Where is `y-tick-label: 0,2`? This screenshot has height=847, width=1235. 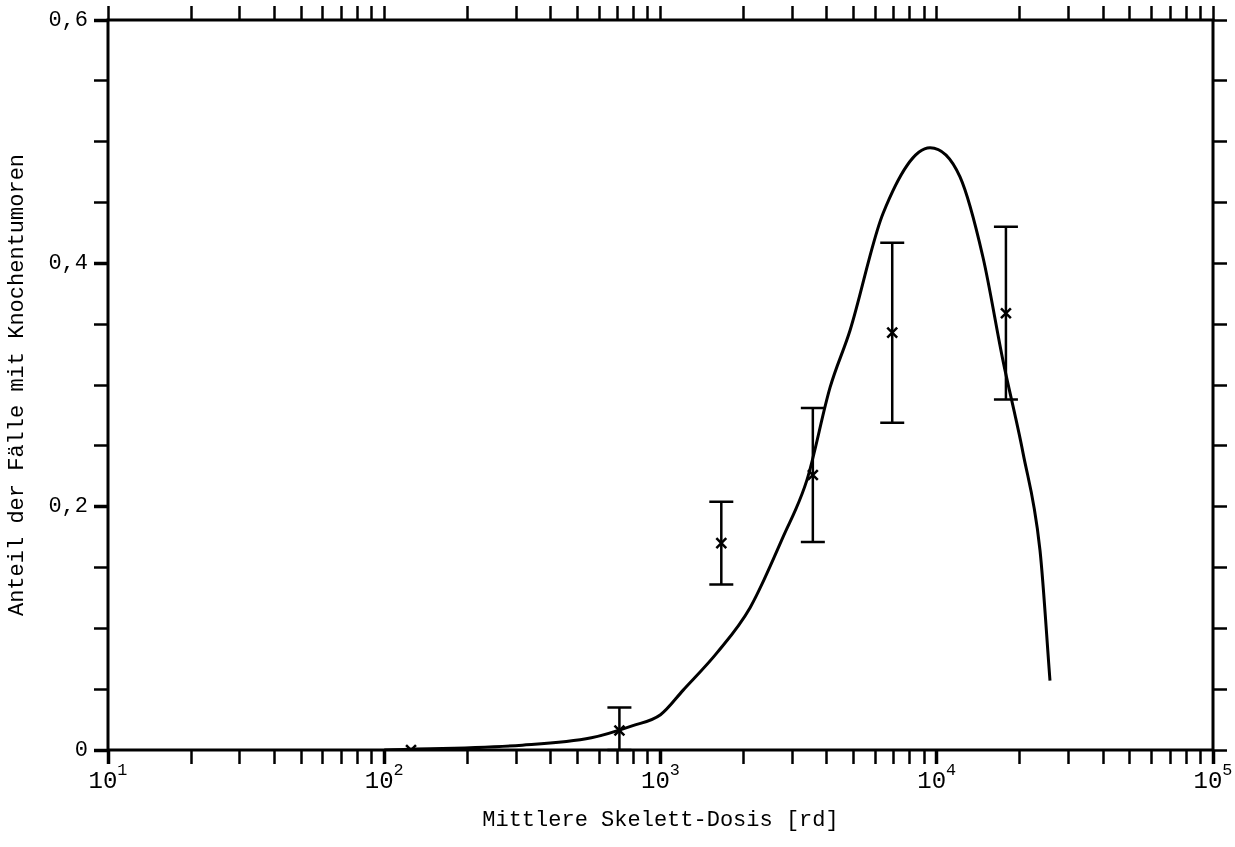 y-tick-label: 0,2 is located at coordinates (68, 507).